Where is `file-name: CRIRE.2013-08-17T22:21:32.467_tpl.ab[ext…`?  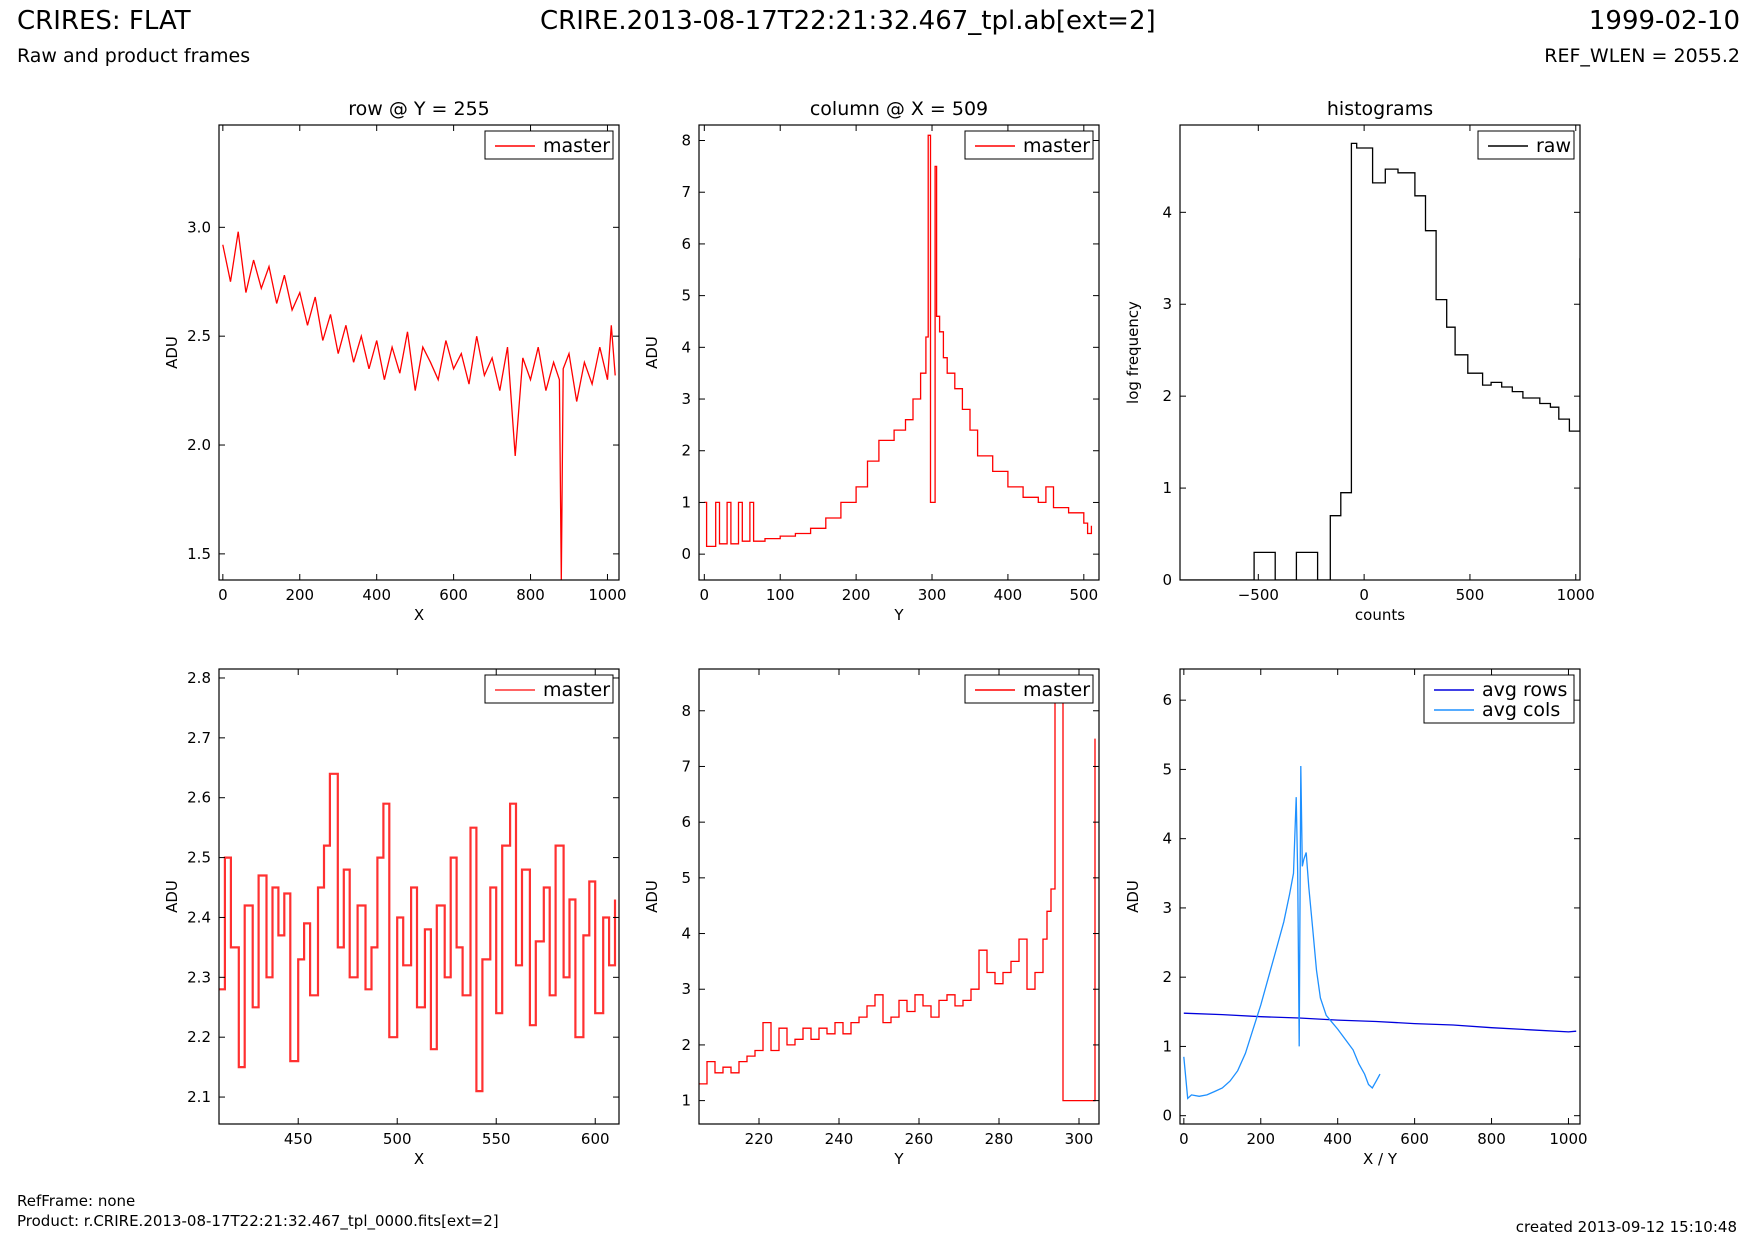 file-name: CRIRE.2013-08-17T22:21:32.467_tpl.ab[ext… is located at coordinates (848, 21).